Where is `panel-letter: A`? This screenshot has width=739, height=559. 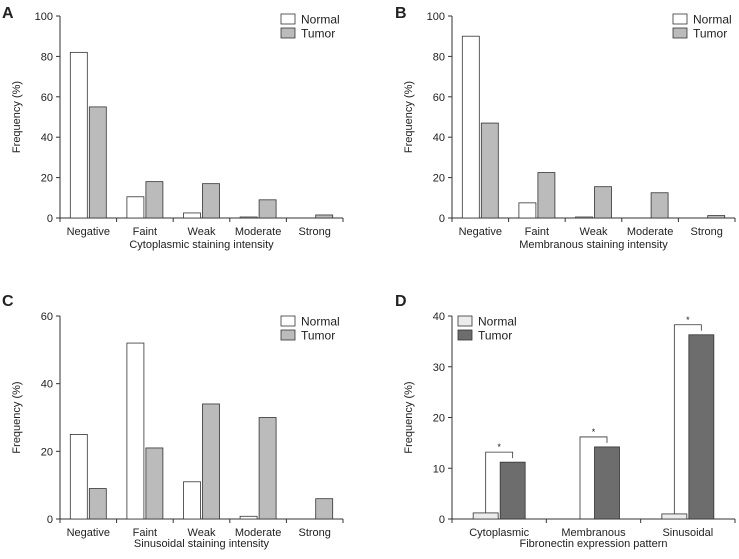
panel-letter: A is located at coordinates (8, 13).